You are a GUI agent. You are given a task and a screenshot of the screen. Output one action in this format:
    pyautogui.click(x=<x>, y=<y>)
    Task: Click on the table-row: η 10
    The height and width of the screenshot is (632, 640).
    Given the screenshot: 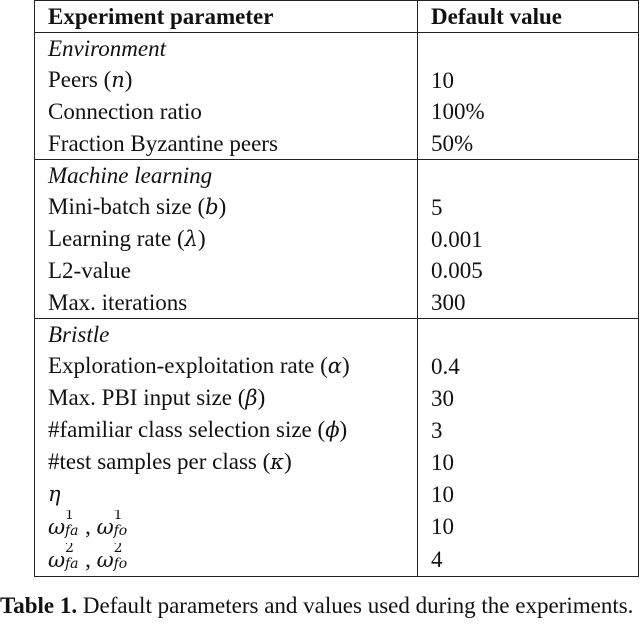 What is the action you would take?
    pyautogui.click(x=336, y=494)
    